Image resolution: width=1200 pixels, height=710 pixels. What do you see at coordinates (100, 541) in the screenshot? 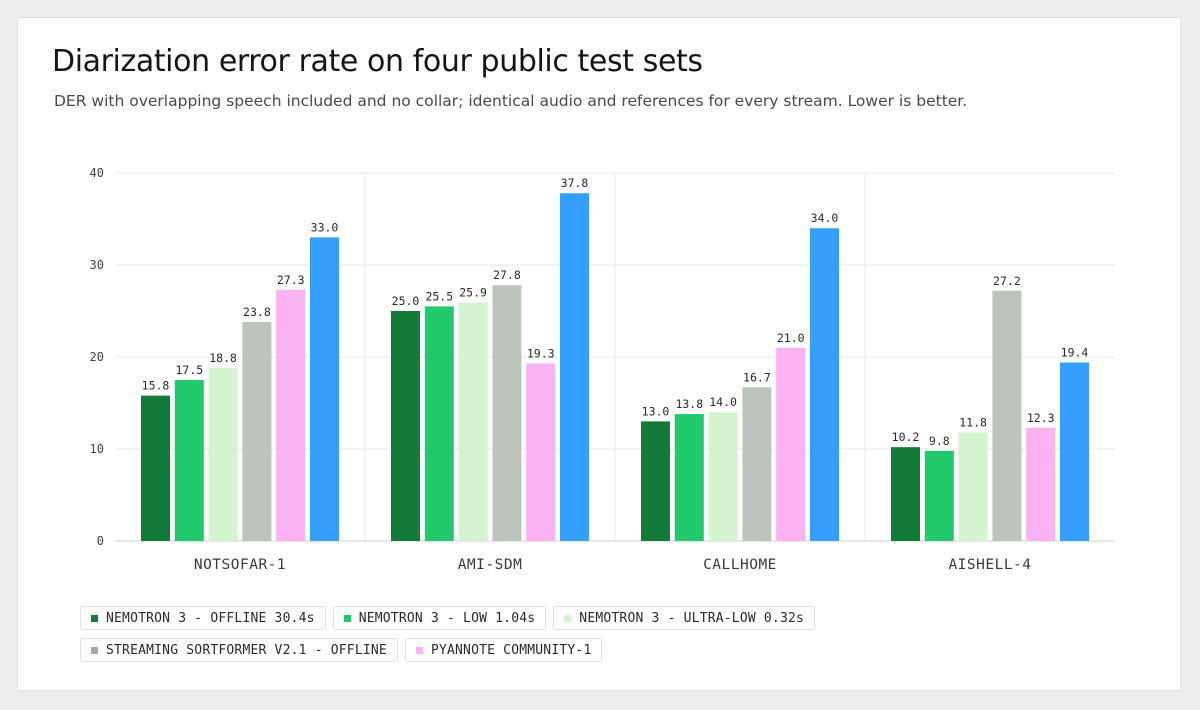
I see `y-tick-label: 0` at bounding box center [100, 541].